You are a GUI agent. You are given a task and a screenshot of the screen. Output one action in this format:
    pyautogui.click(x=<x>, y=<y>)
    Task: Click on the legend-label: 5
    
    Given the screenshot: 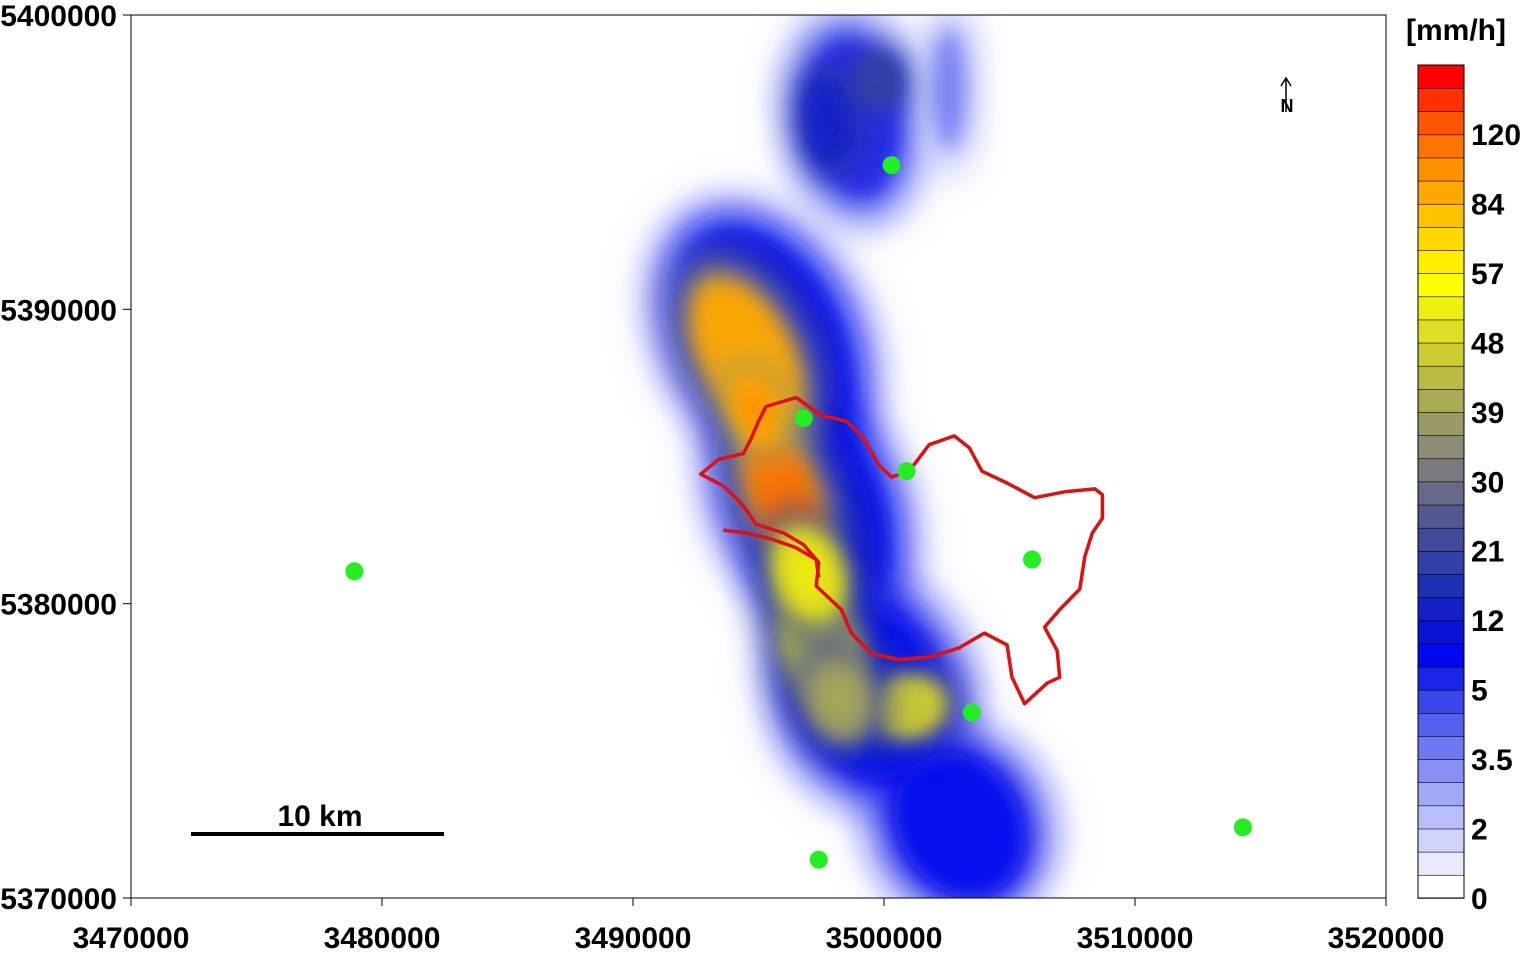 What is the action you would take?
    pyautogui.click(x=1479, y=691)
    